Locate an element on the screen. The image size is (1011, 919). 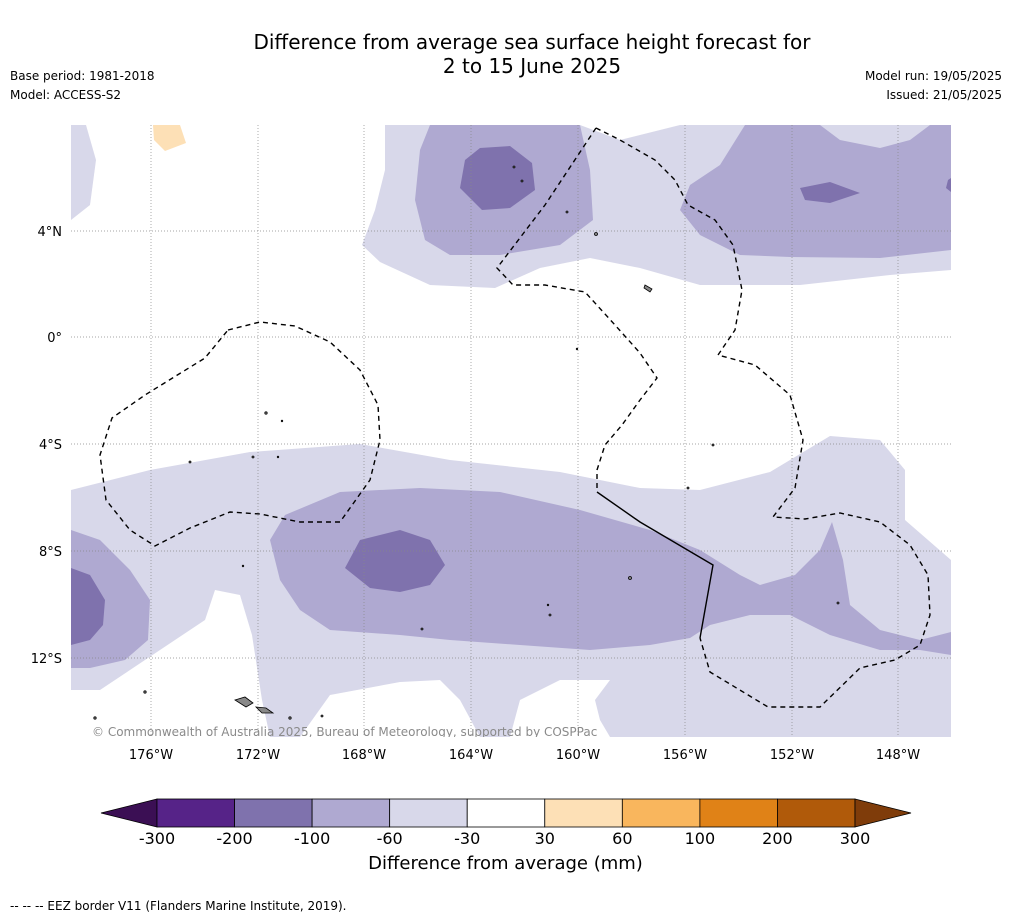
model-name: Model: ACCESS-S2 is located at coordinates (66, 95).